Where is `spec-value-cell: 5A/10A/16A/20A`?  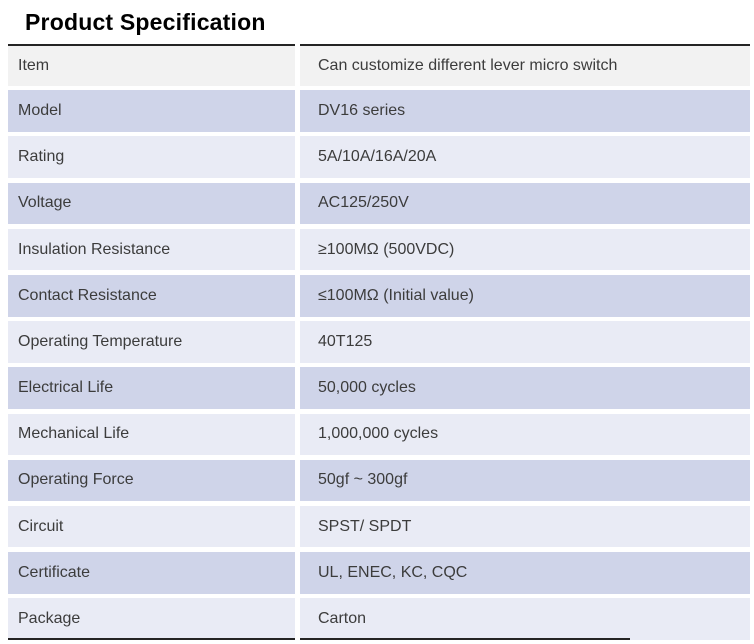
spec-value-cell: 5A/10A/16A/20A is located at coordinates (525, 157).